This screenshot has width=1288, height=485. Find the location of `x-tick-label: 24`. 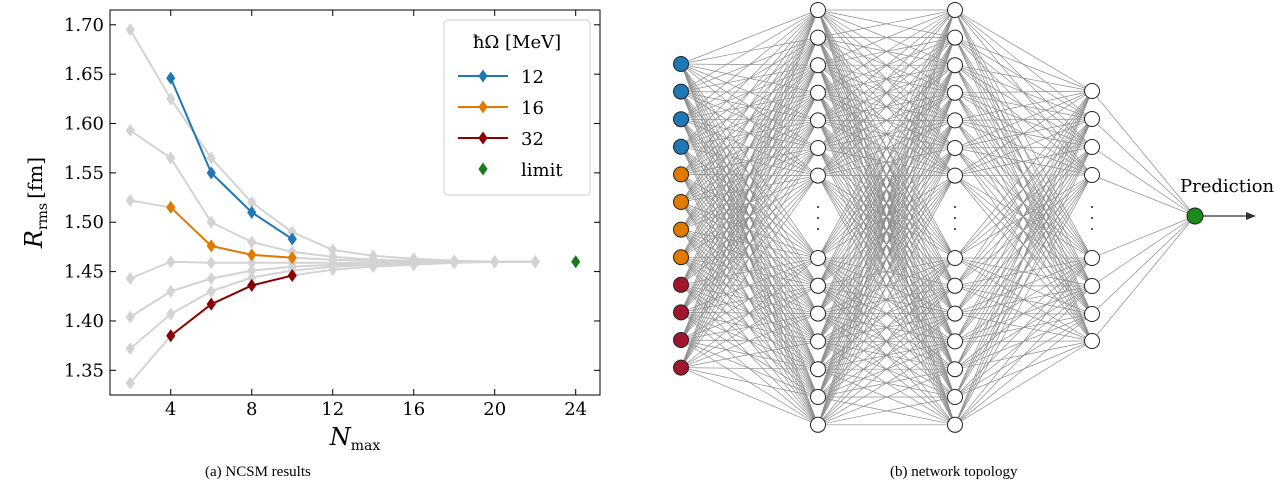

x-tick-label: 24 is located at coordinates (575, 409).